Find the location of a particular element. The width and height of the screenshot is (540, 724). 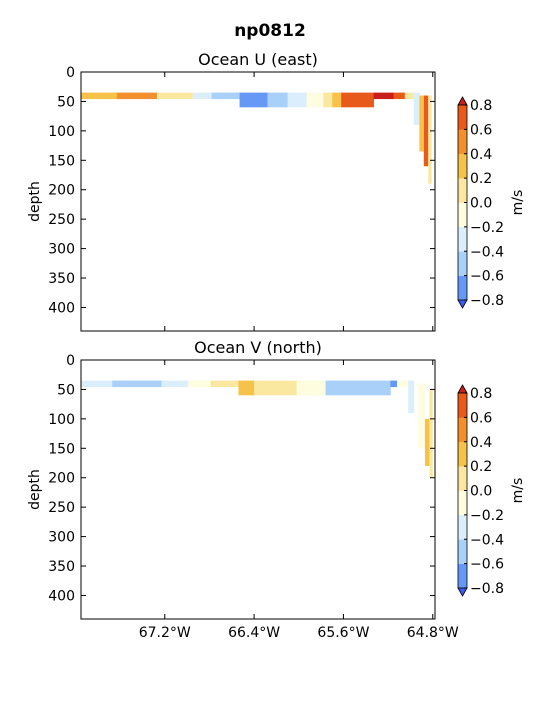

panel-title: Ocean U (east) is located at coordinates (258, 59).